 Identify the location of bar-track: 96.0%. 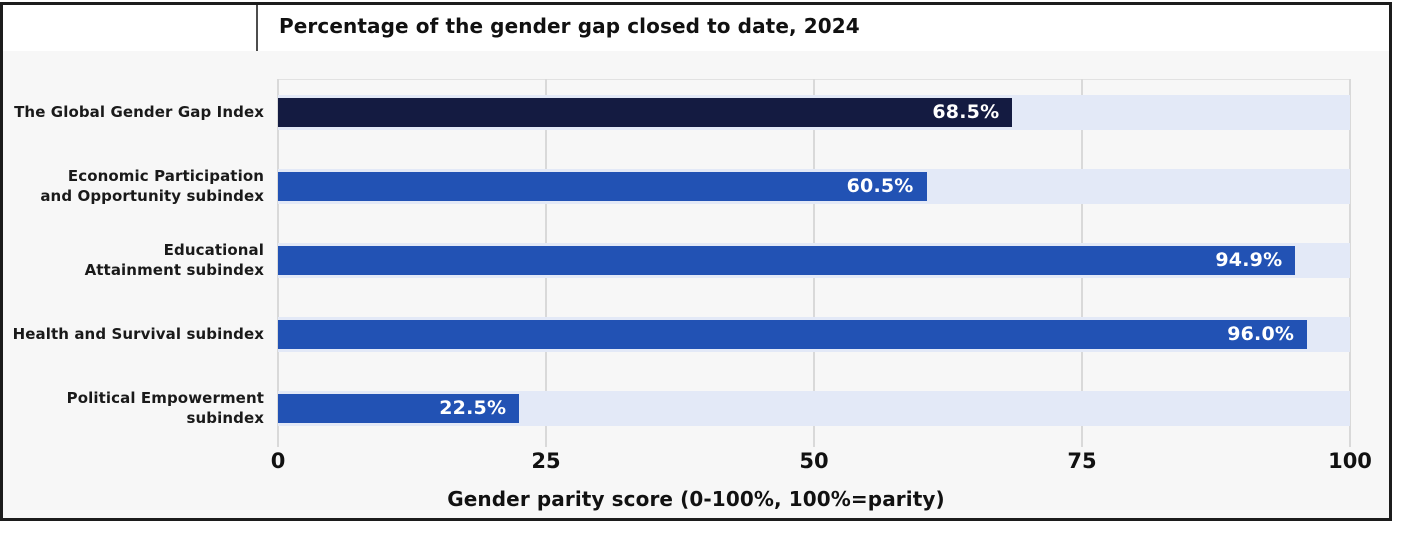
(814, 334).